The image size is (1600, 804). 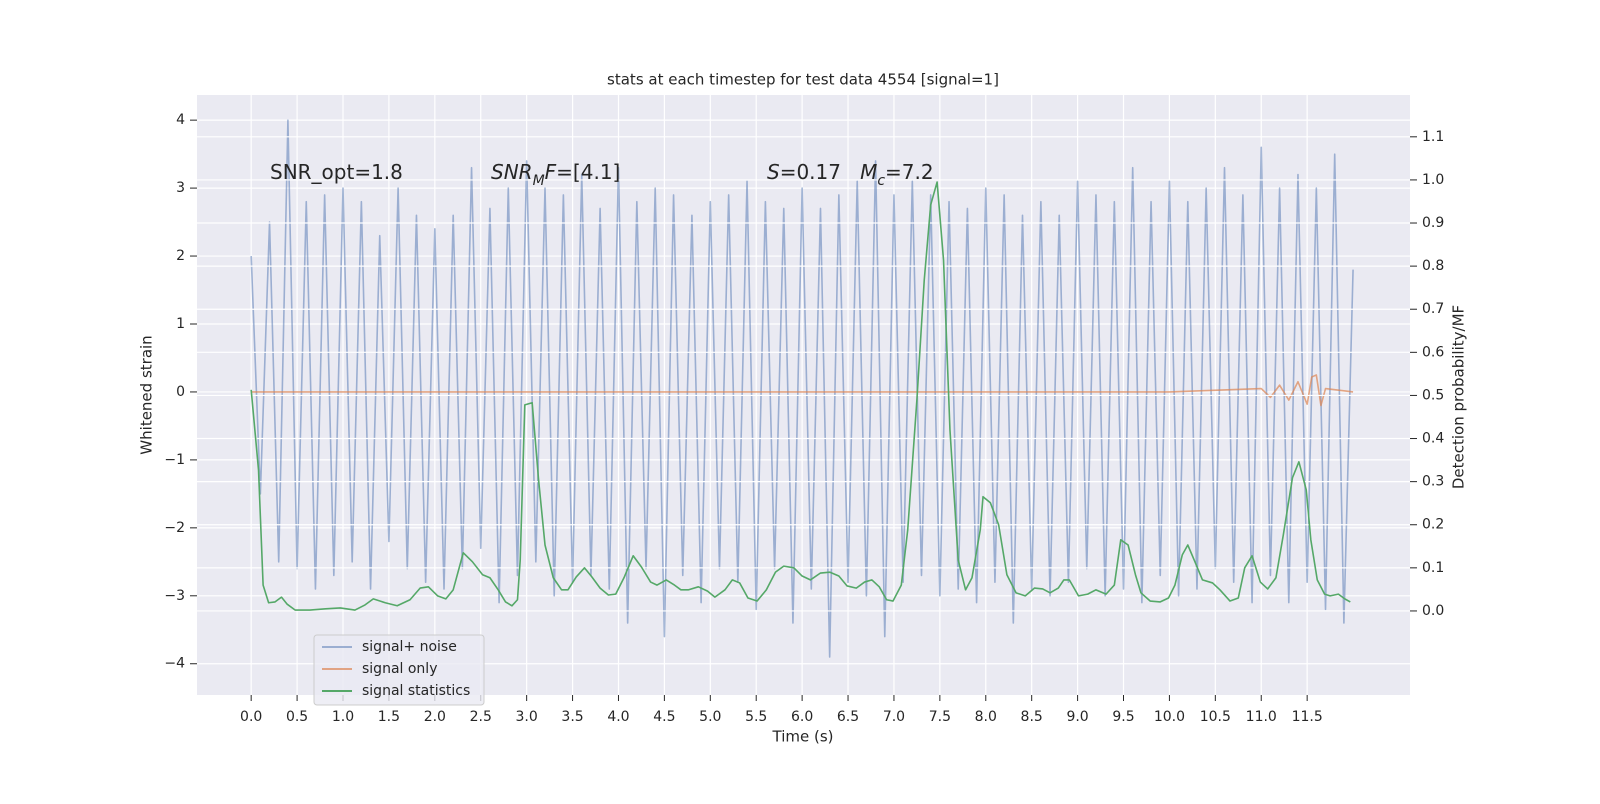 I want to click on x-tick-label: 10.0, so click(x=1169, y=717).